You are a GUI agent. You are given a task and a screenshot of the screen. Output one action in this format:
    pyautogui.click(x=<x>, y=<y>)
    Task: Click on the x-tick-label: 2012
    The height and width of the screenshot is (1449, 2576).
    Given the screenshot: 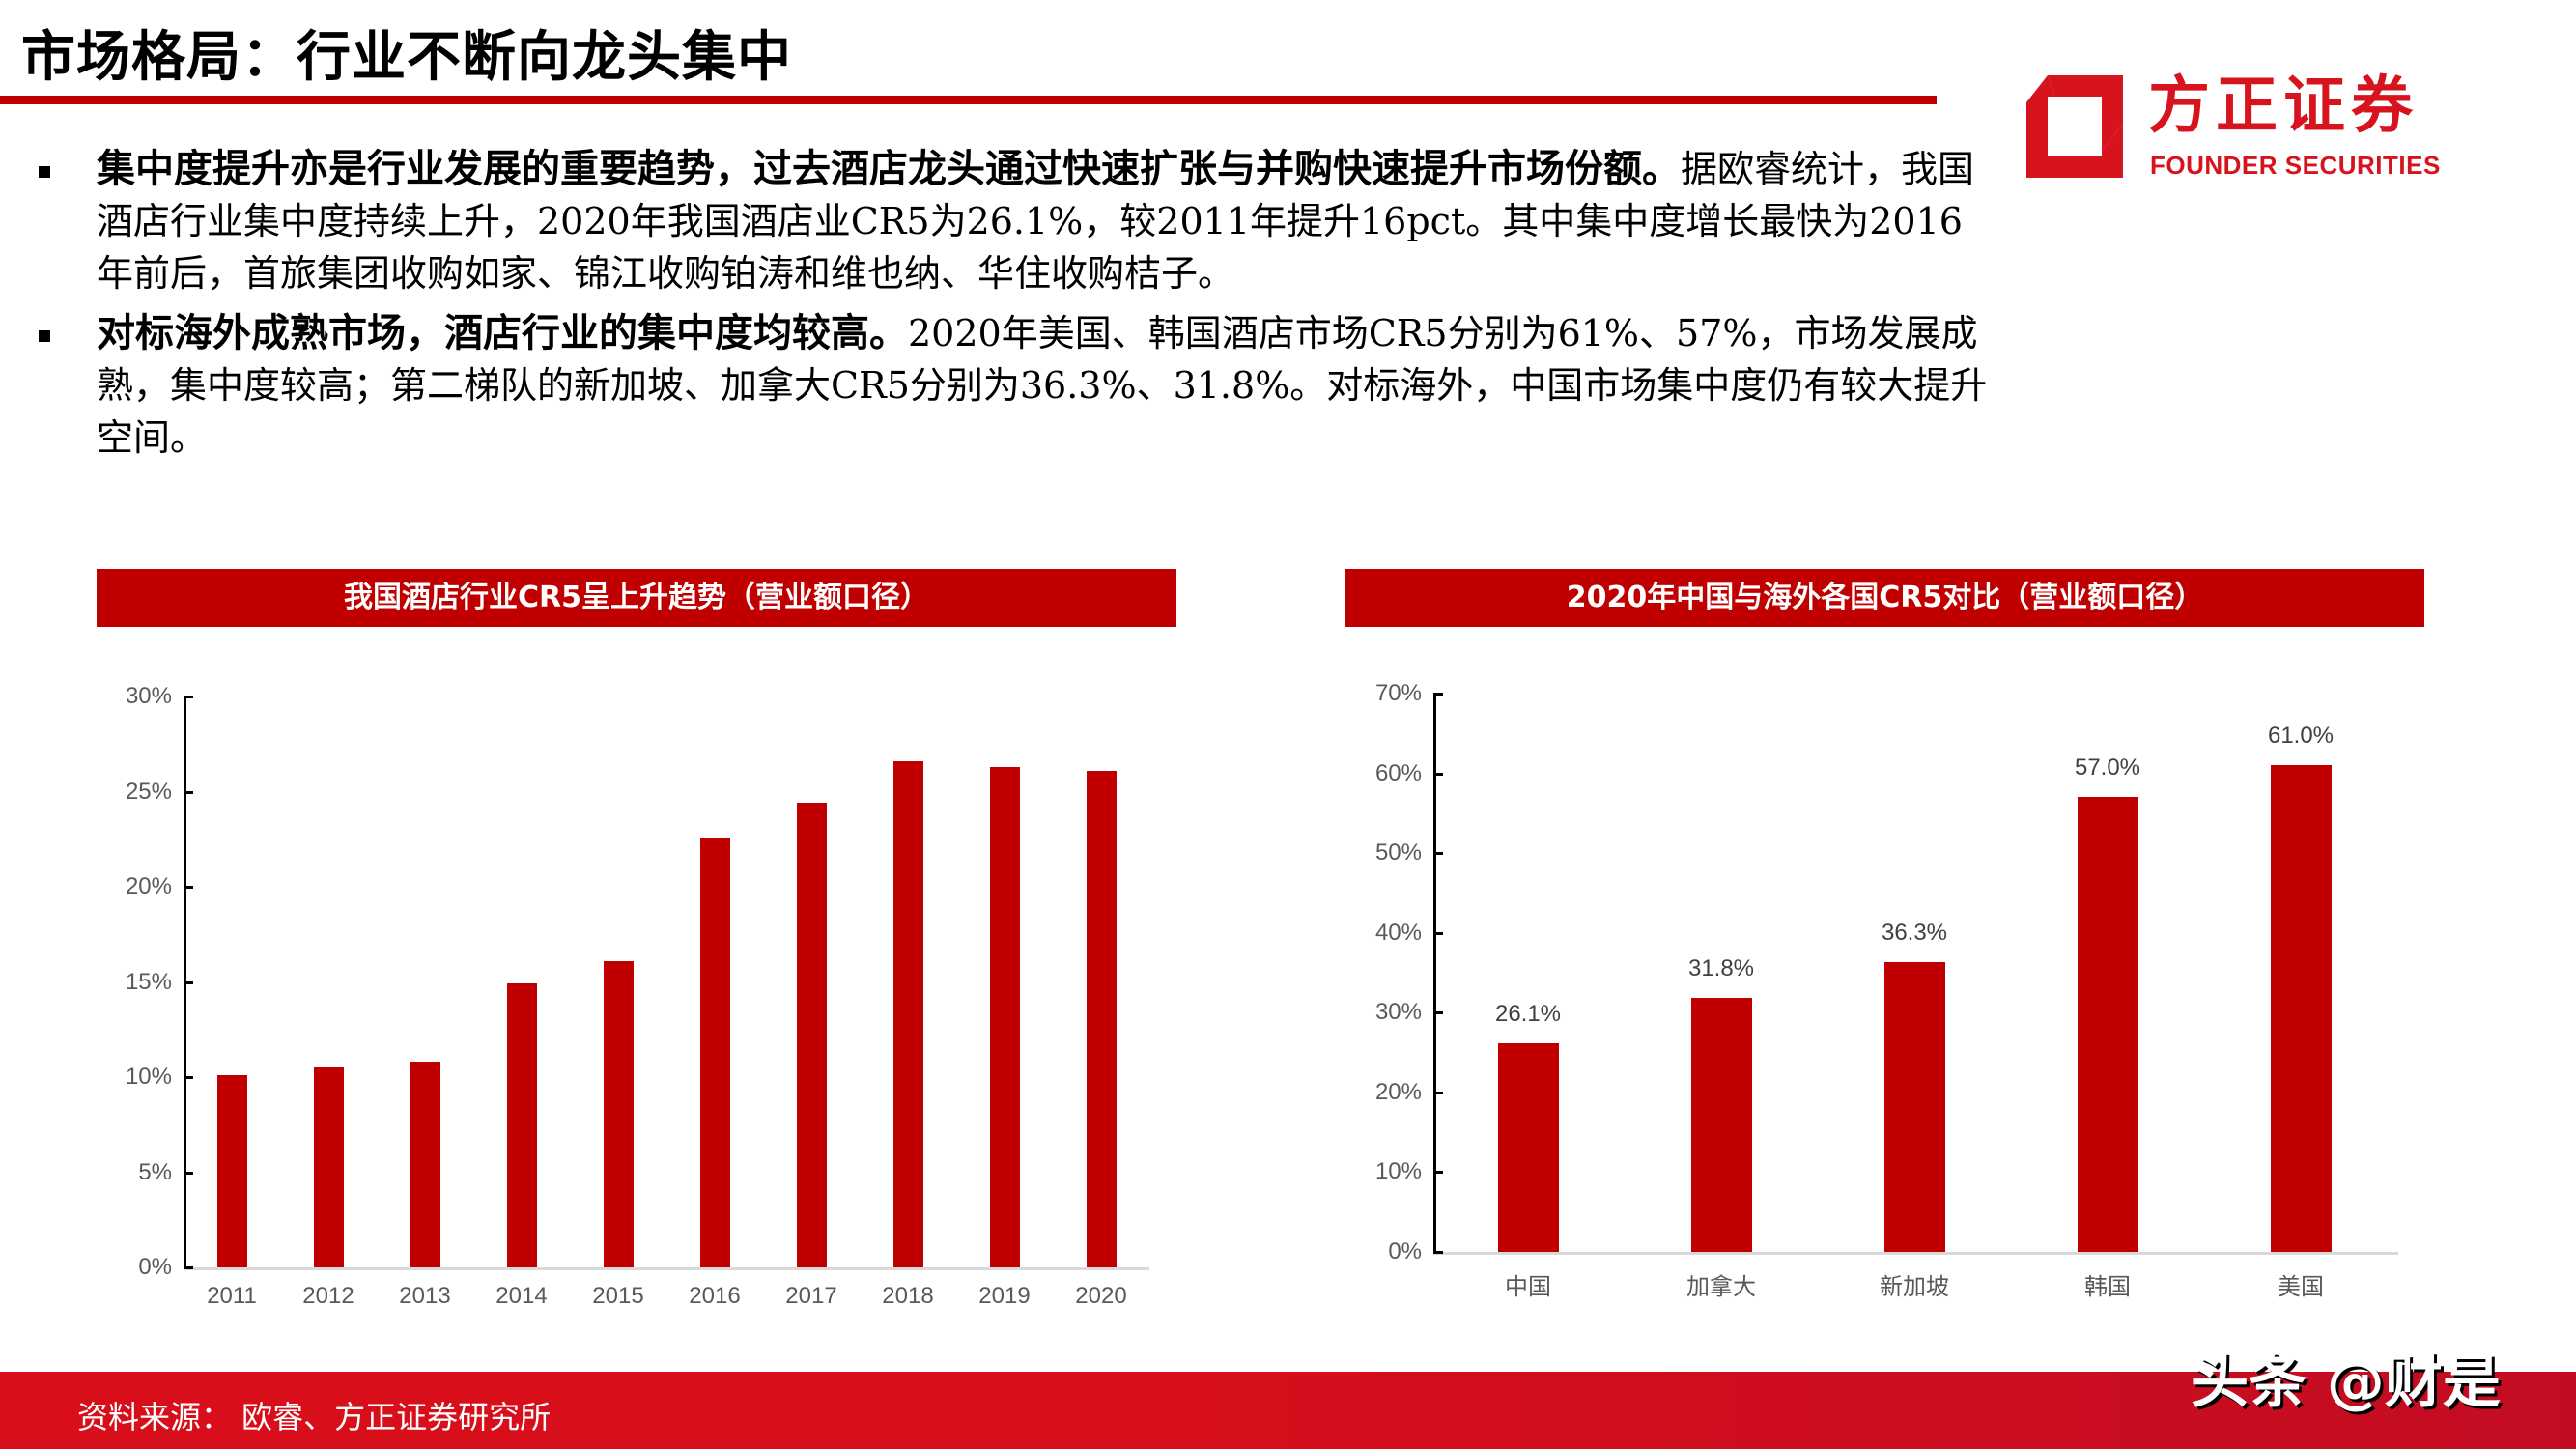 What is the action you would take?
    pyautogui.click(x=328, y=1296)
    